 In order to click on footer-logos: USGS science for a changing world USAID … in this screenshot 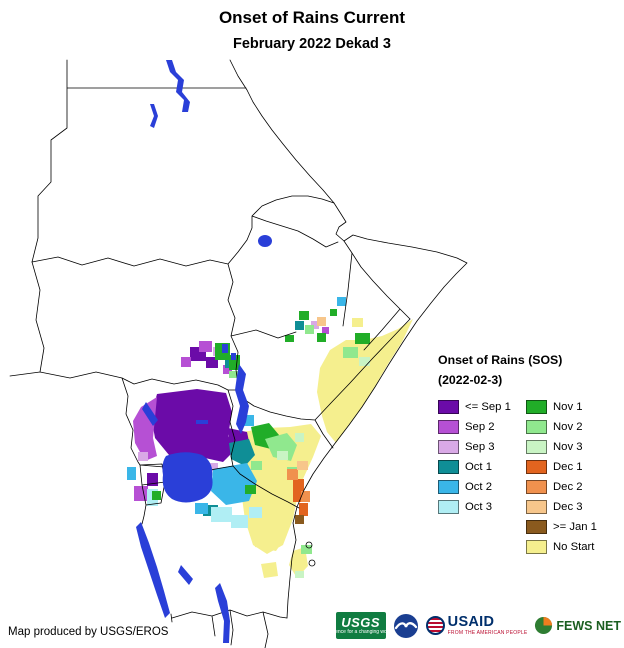, I will do `click(475, 625)`.